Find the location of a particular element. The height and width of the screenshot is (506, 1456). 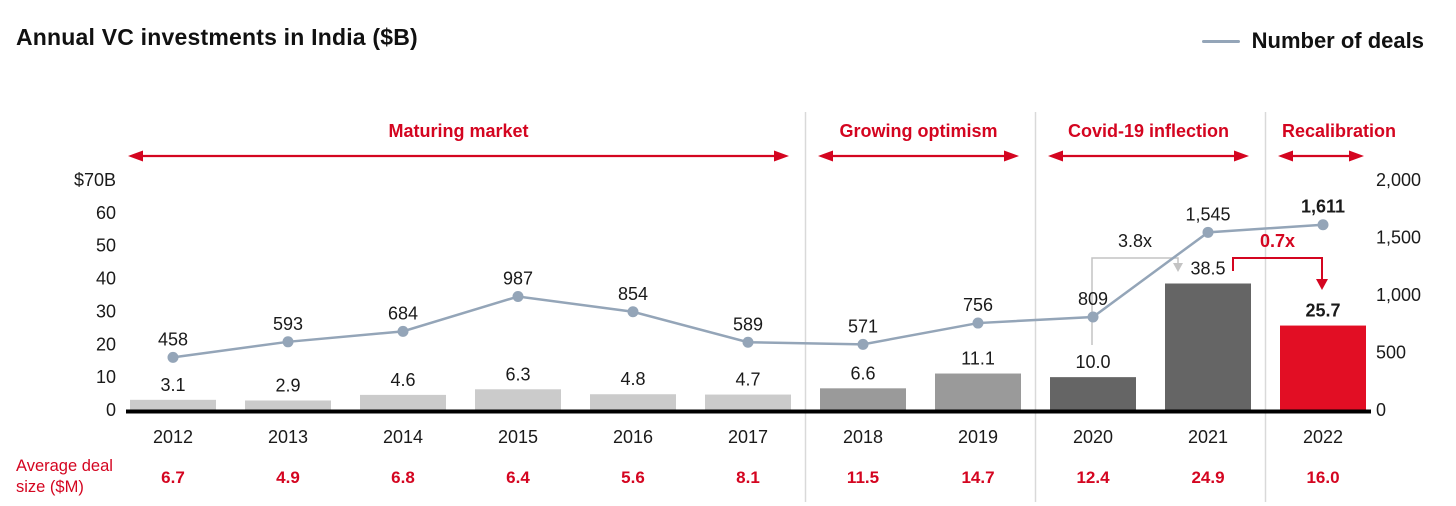

year-label-2013: 2013 is located at coordinates (288, 437).